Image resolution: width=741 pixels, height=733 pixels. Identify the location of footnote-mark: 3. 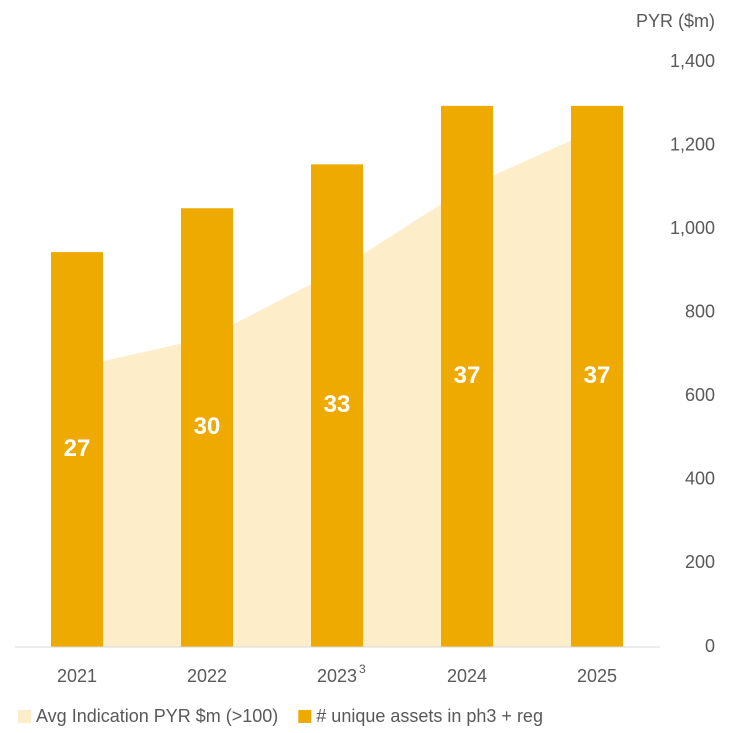
(362, 669).